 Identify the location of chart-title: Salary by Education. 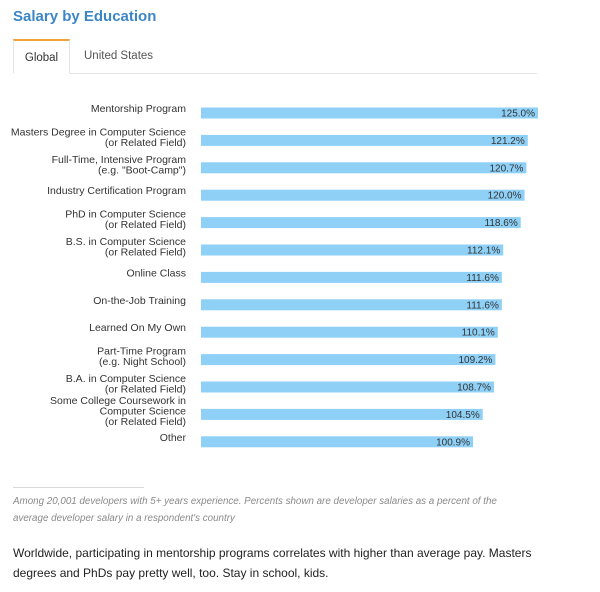
(85, 16).